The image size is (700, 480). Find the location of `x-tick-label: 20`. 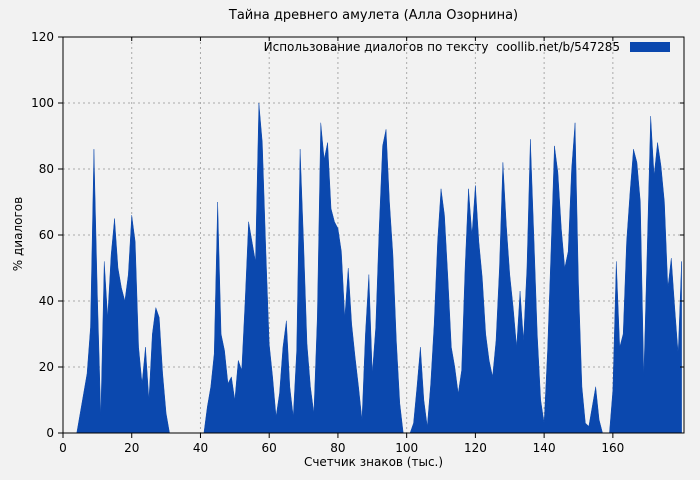

x-tick-label: 20 is located at coordinates (131, 448).